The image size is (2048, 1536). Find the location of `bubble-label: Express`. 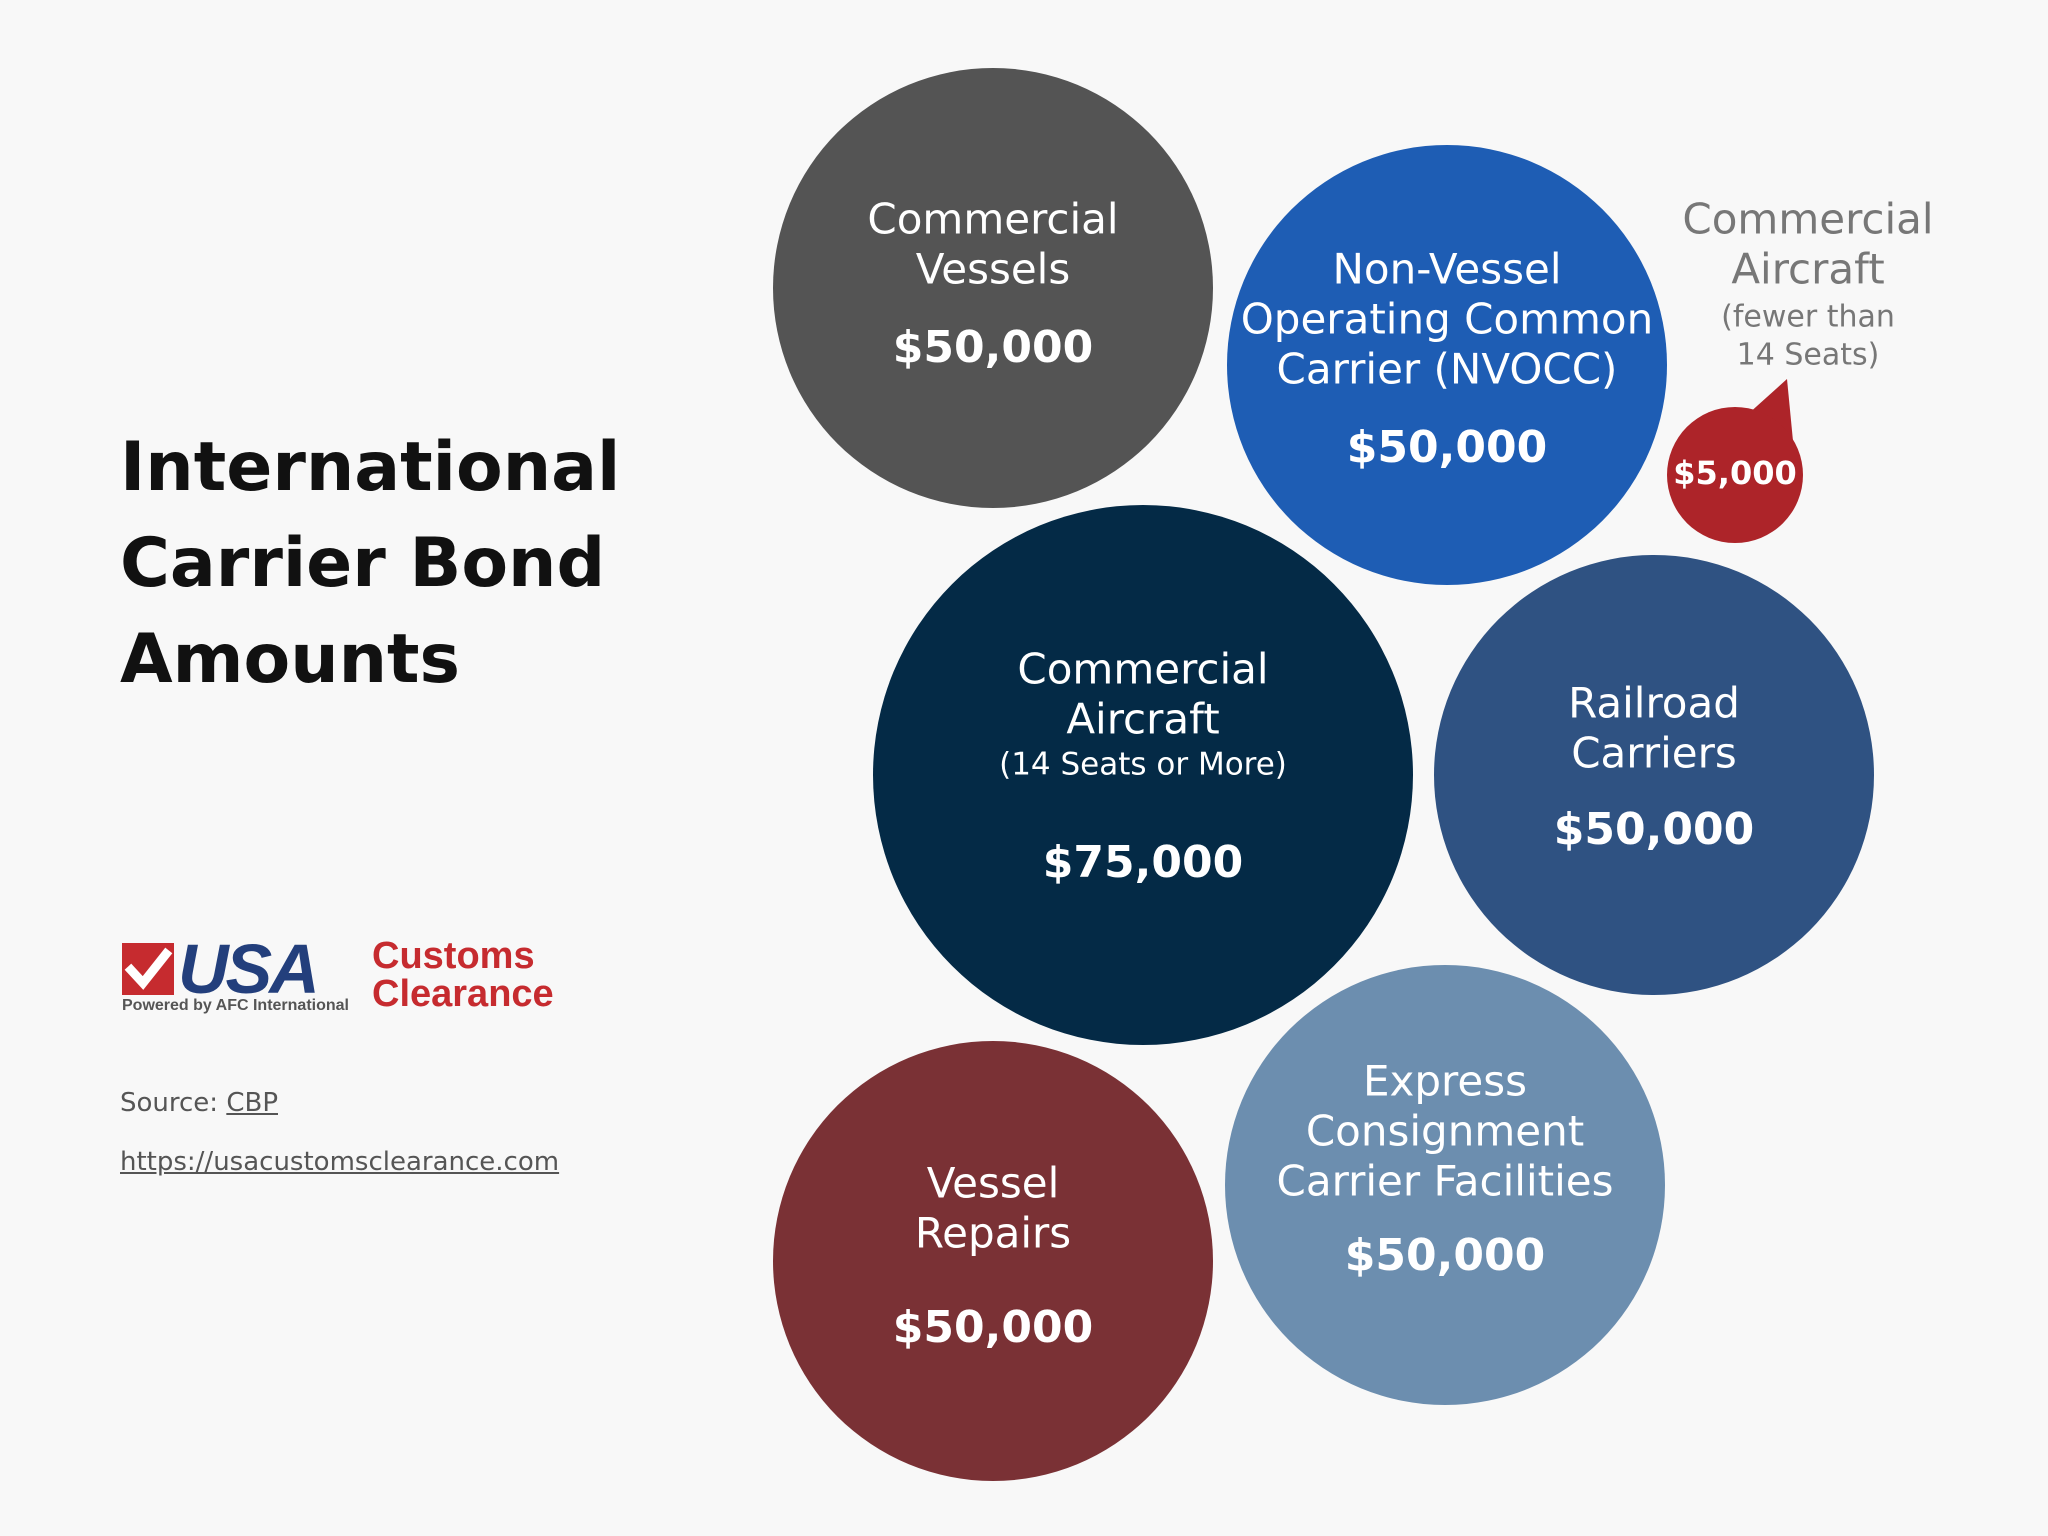

bubble-label: Express is located at coordinates (1445, 1081).